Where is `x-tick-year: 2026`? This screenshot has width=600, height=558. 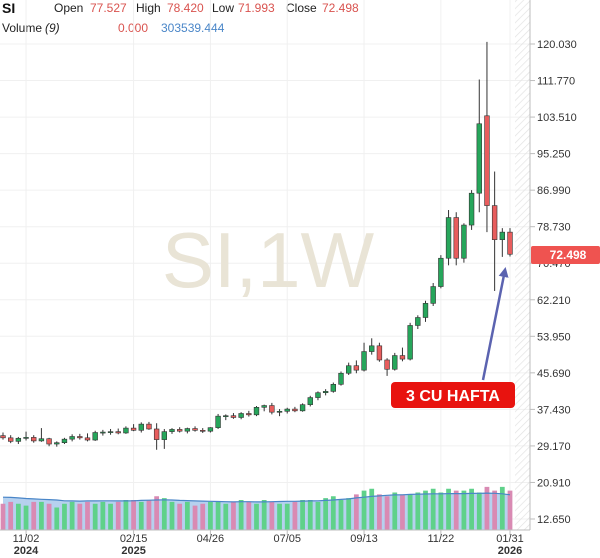
x-tick-year: 2026 is located at coordinates (510, 551).